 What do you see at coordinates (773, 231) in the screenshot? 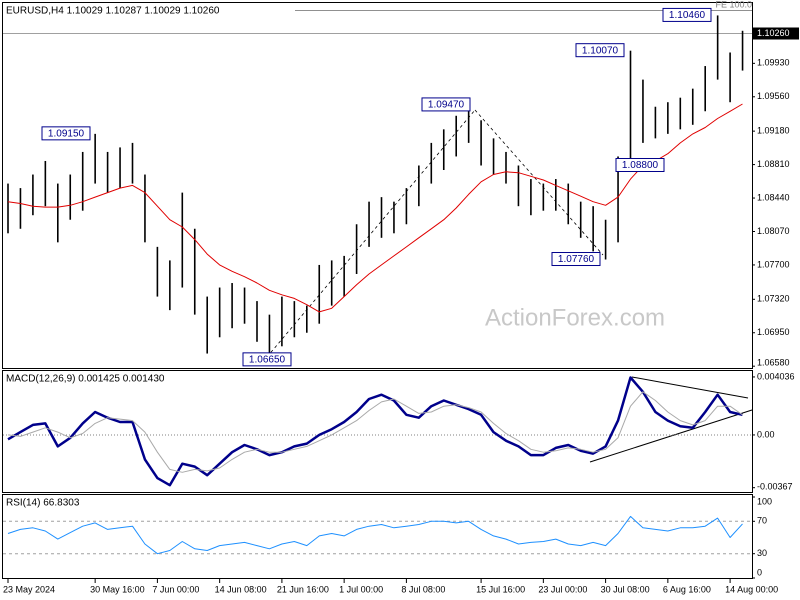
I see `y-tick-label: 1.08070` at bounding box center [773, 231].